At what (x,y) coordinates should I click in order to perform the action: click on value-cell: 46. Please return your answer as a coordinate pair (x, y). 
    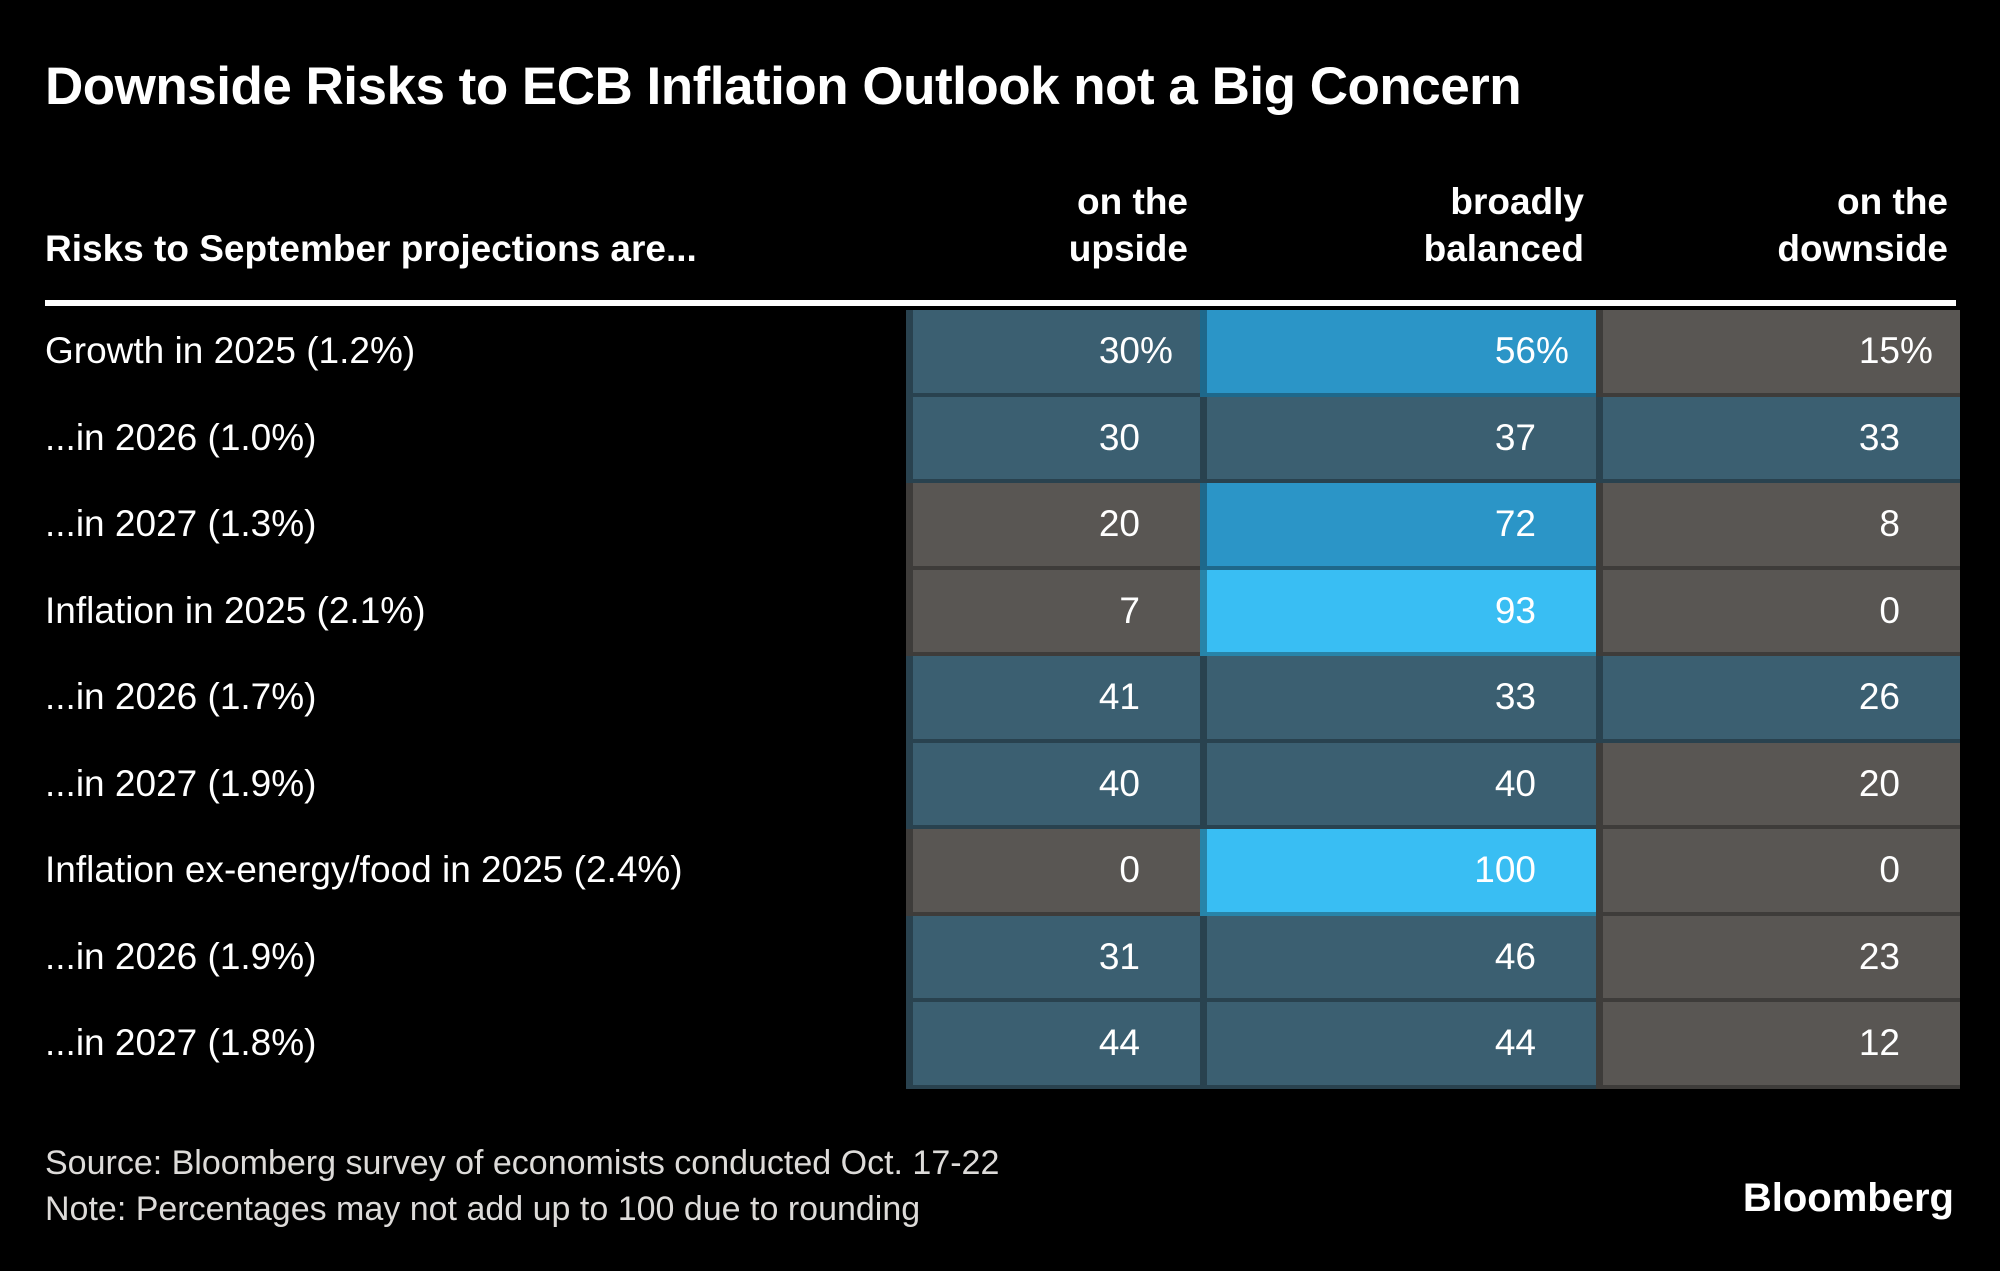
    Looking at the image, I should click on (1398, 958).